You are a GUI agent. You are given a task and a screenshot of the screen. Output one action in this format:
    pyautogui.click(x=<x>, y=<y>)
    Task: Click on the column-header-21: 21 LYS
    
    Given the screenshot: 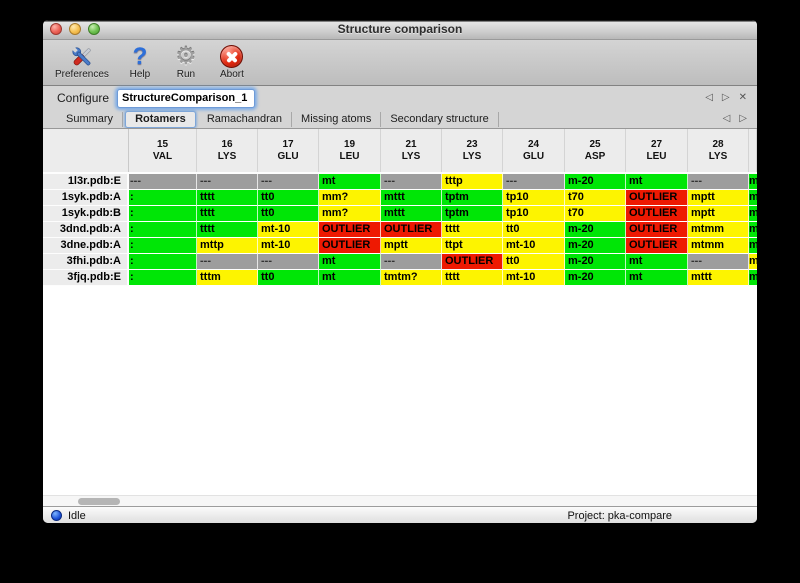 What is the action you would take?
    pyautogui.click(x=411, y=150)
    